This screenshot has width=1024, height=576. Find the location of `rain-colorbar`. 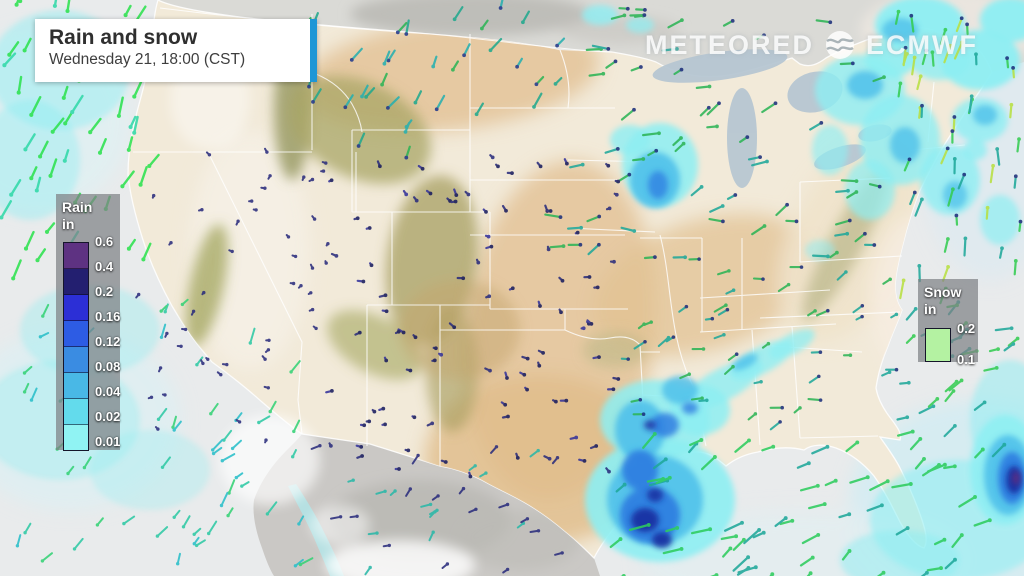

rain-colorbar is located at coordinates (76, 346).